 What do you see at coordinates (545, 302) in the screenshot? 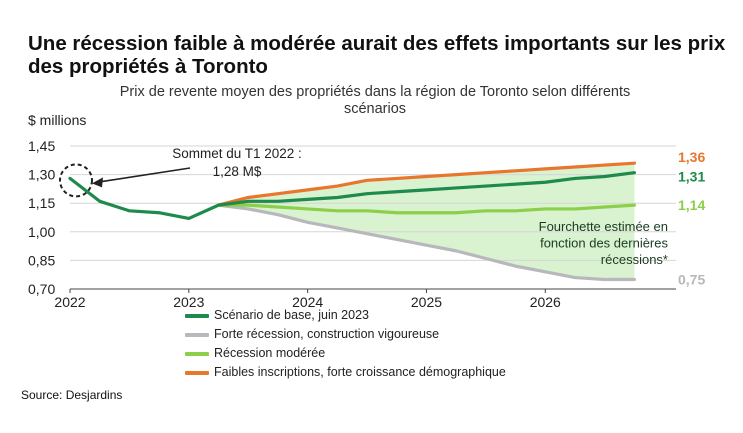
I see `x-tick-label: 2026` at bounding box center [545, 302].